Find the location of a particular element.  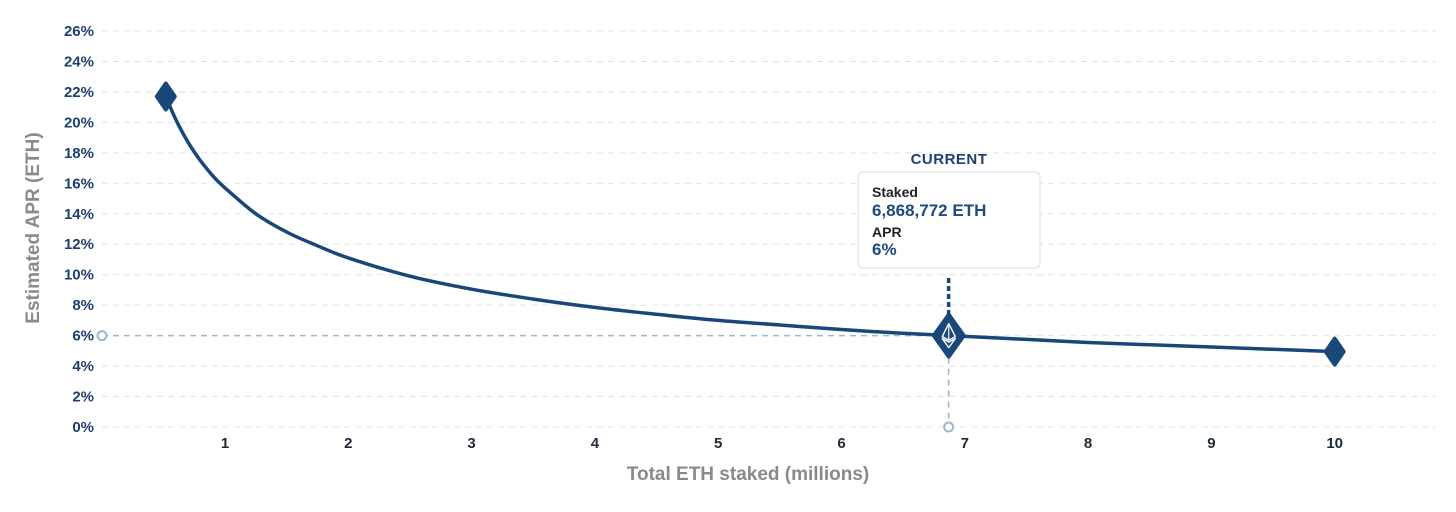

current-callout: CURRENT Staked 6,868,772 ETH APR 6% is located at coordinates (949, 210).